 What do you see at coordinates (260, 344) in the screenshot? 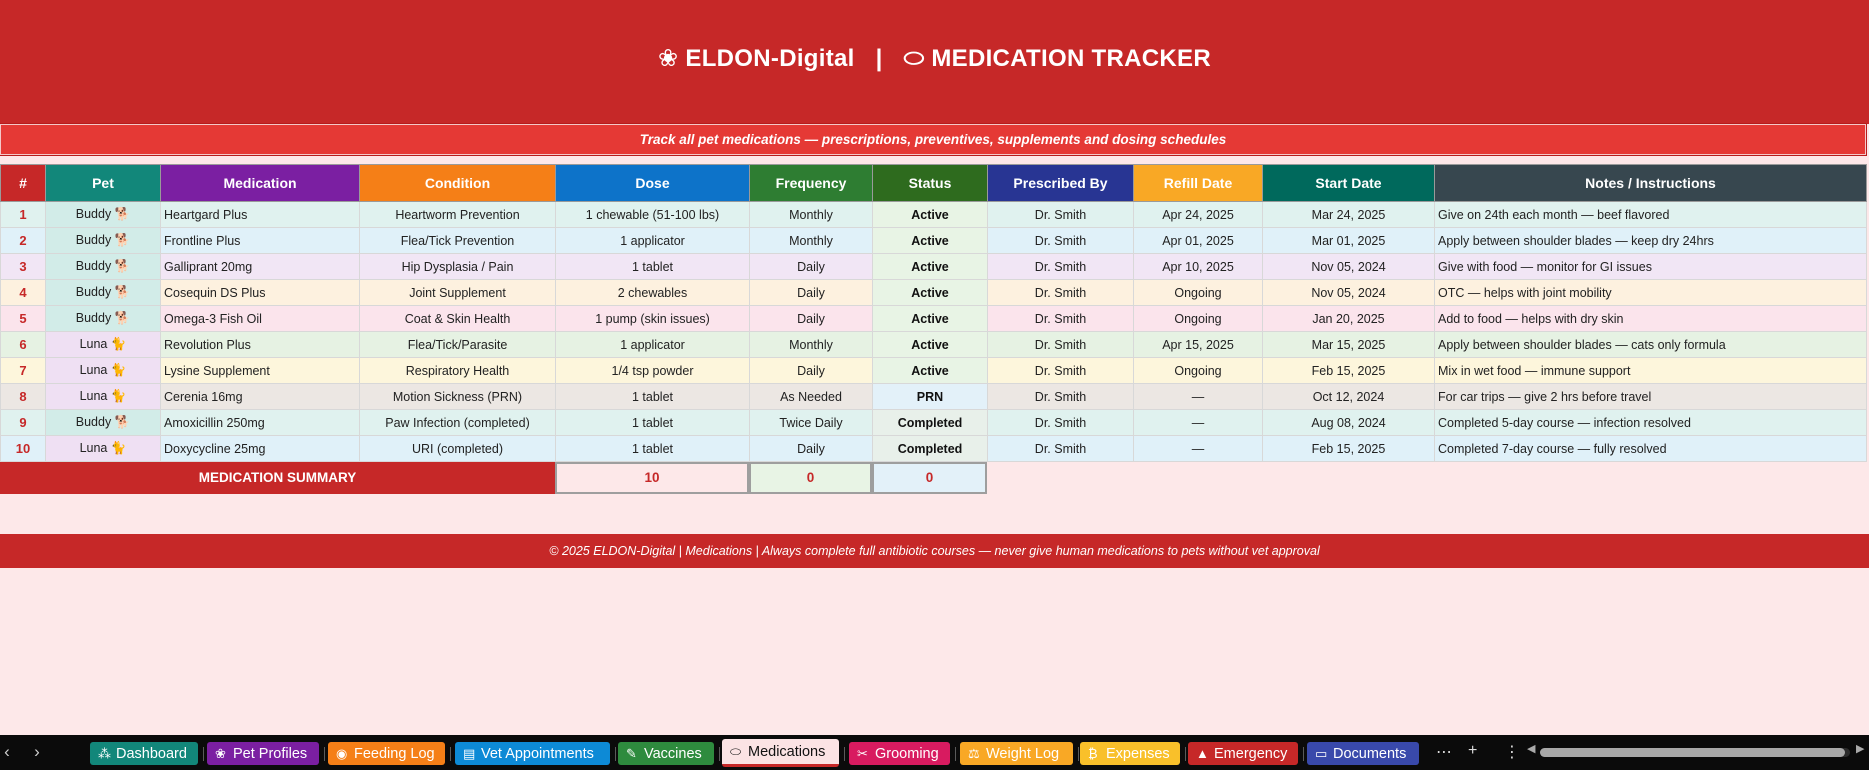
I see `cell-medication: Revolution Plus` at bounding box center [260, 344].